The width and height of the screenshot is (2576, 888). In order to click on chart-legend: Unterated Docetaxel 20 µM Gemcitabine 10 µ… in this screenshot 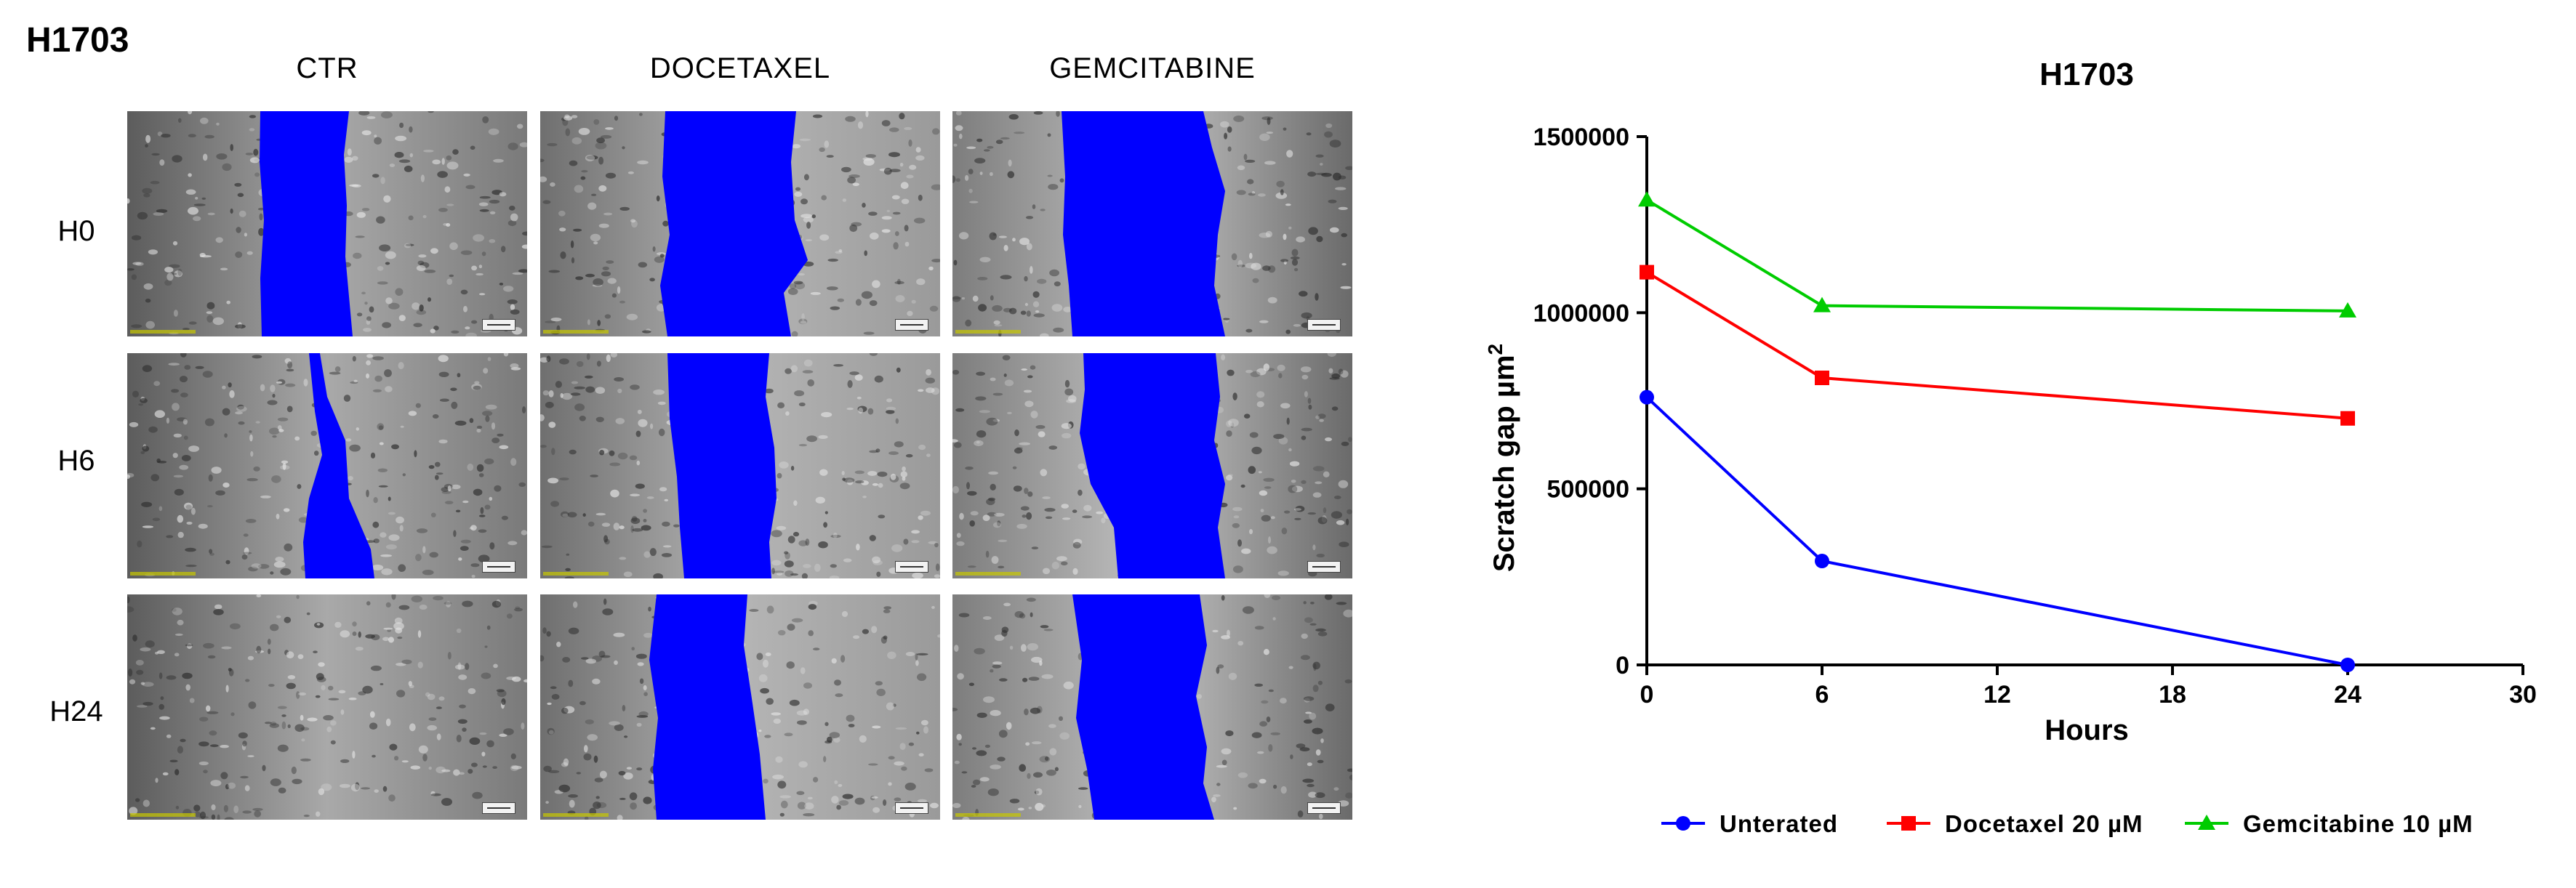, I will do `click(2067, 824)`.